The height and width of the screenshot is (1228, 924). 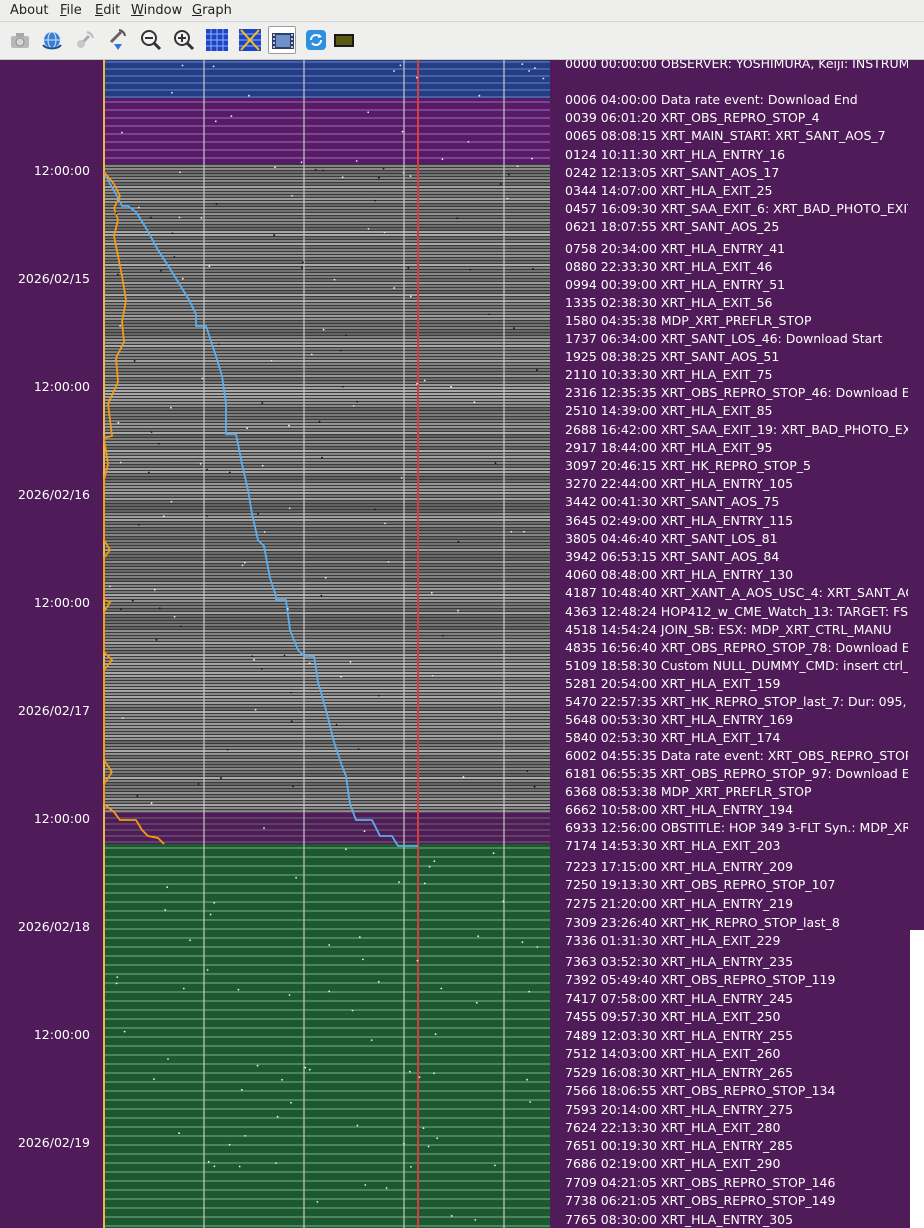 I want to click on film-icon, so click(x=282, y=40).